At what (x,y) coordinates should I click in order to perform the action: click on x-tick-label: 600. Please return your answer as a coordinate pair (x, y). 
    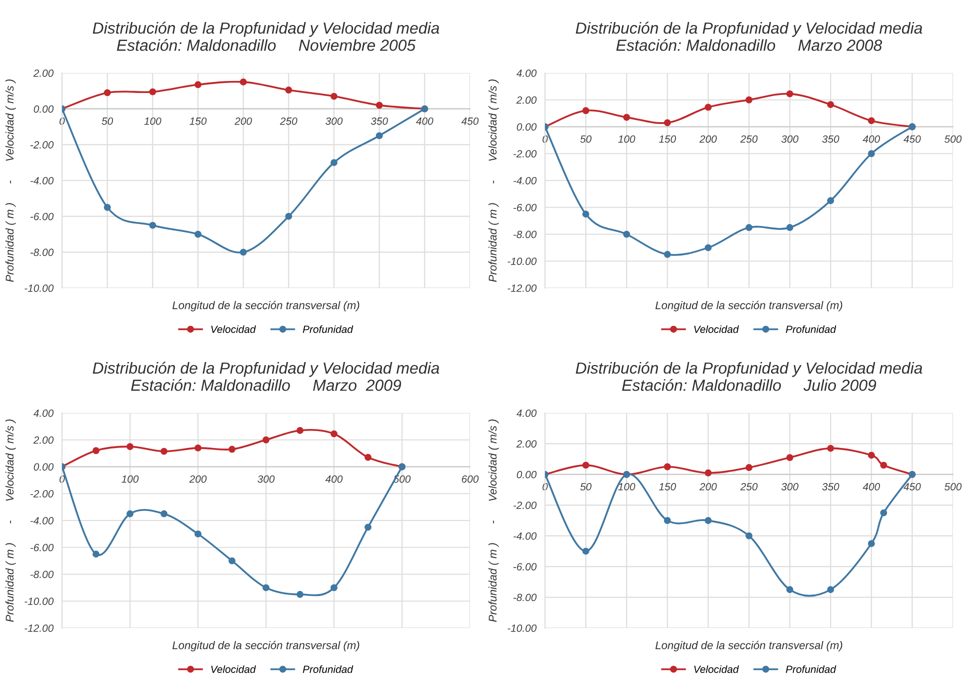
    Looking at the image, I should click on (470, 479).